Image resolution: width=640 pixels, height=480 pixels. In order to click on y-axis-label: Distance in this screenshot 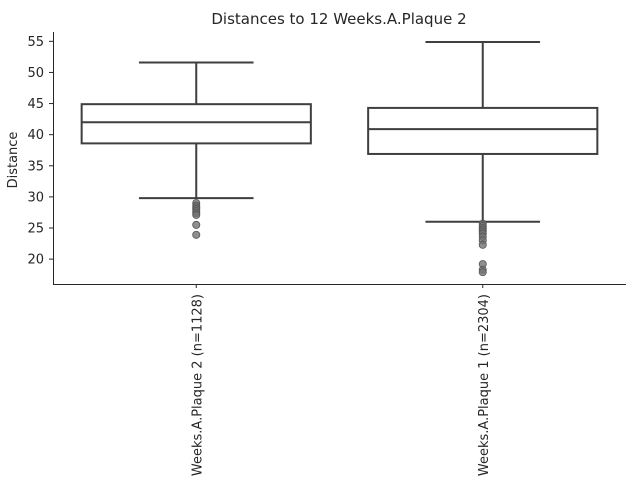, I will do `click(13, 160)`.